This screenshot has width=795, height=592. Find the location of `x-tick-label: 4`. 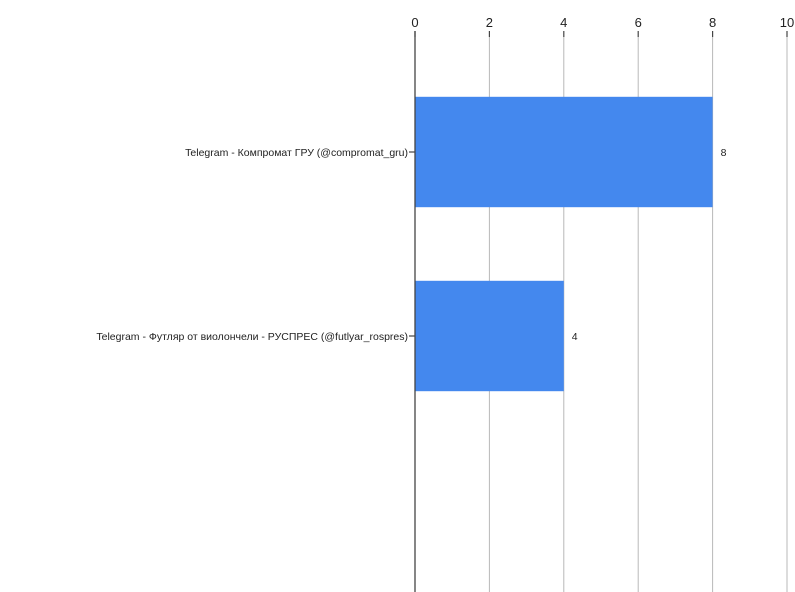

x-tick-label: 4 is located at coordinates (563, 22).